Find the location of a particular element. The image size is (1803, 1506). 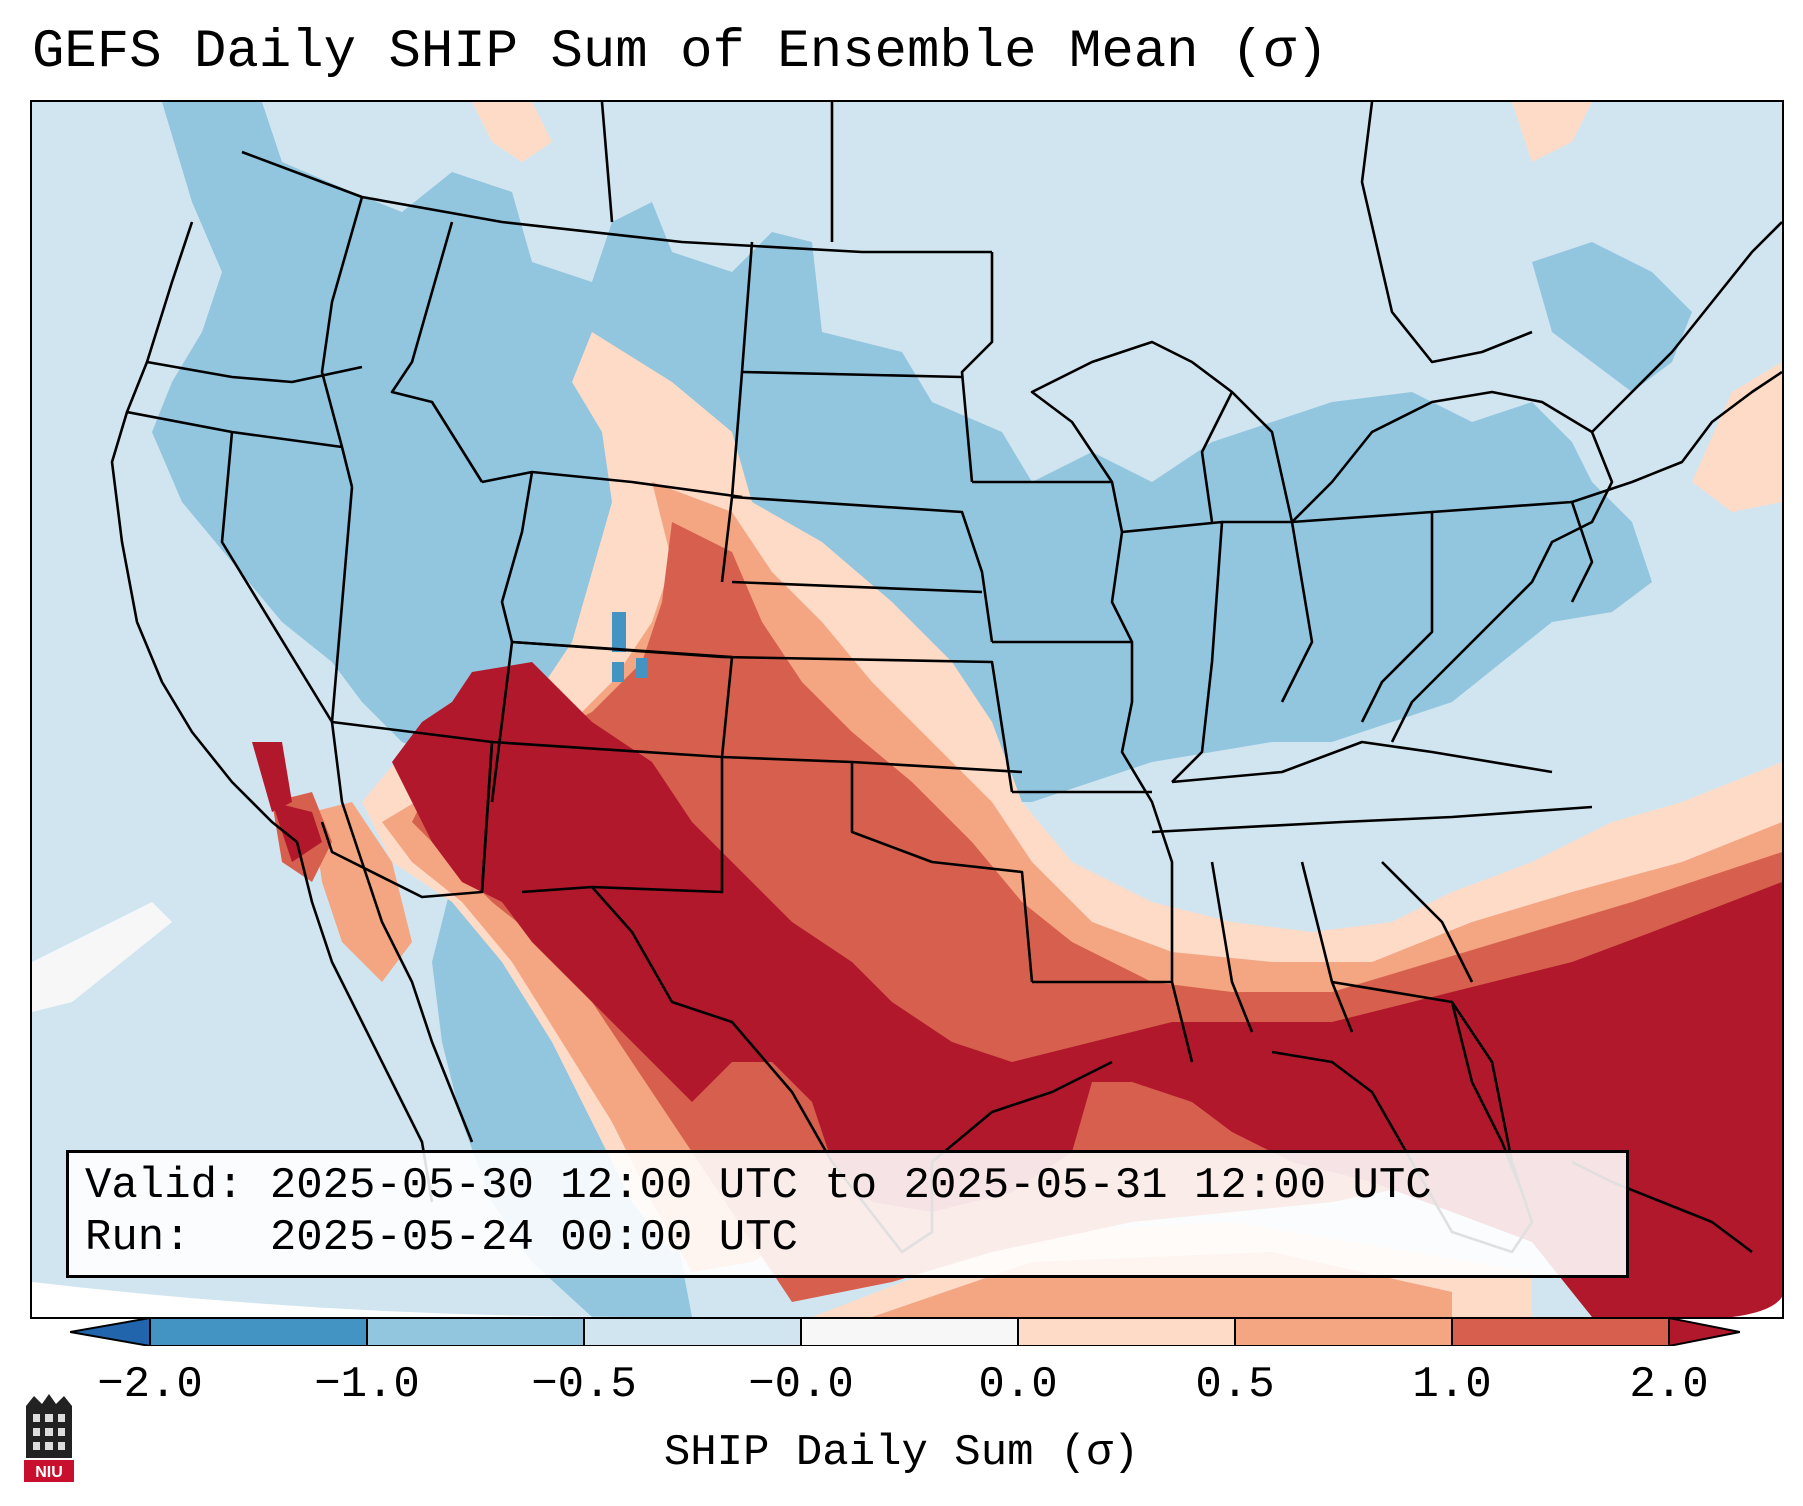

colorbar-tick-label: 1.0 is located at coordinates (1452, 1385).